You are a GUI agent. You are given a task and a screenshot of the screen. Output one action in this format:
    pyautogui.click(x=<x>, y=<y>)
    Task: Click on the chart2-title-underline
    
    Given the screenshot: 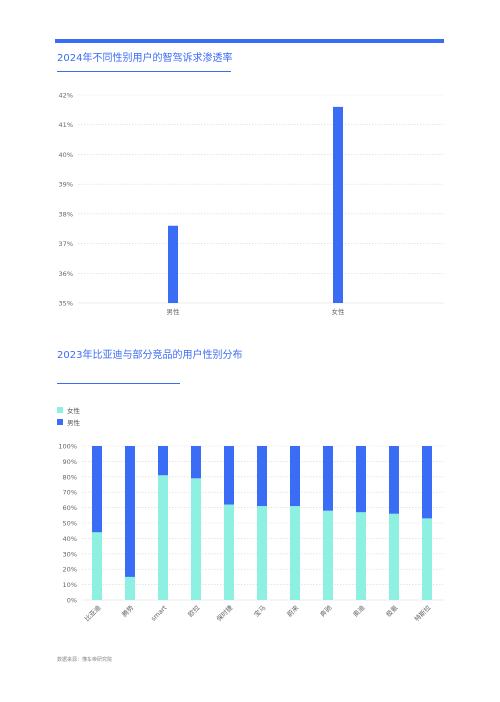 What is the action you would take?
    pyautogui.click(x=118, y=383)
    